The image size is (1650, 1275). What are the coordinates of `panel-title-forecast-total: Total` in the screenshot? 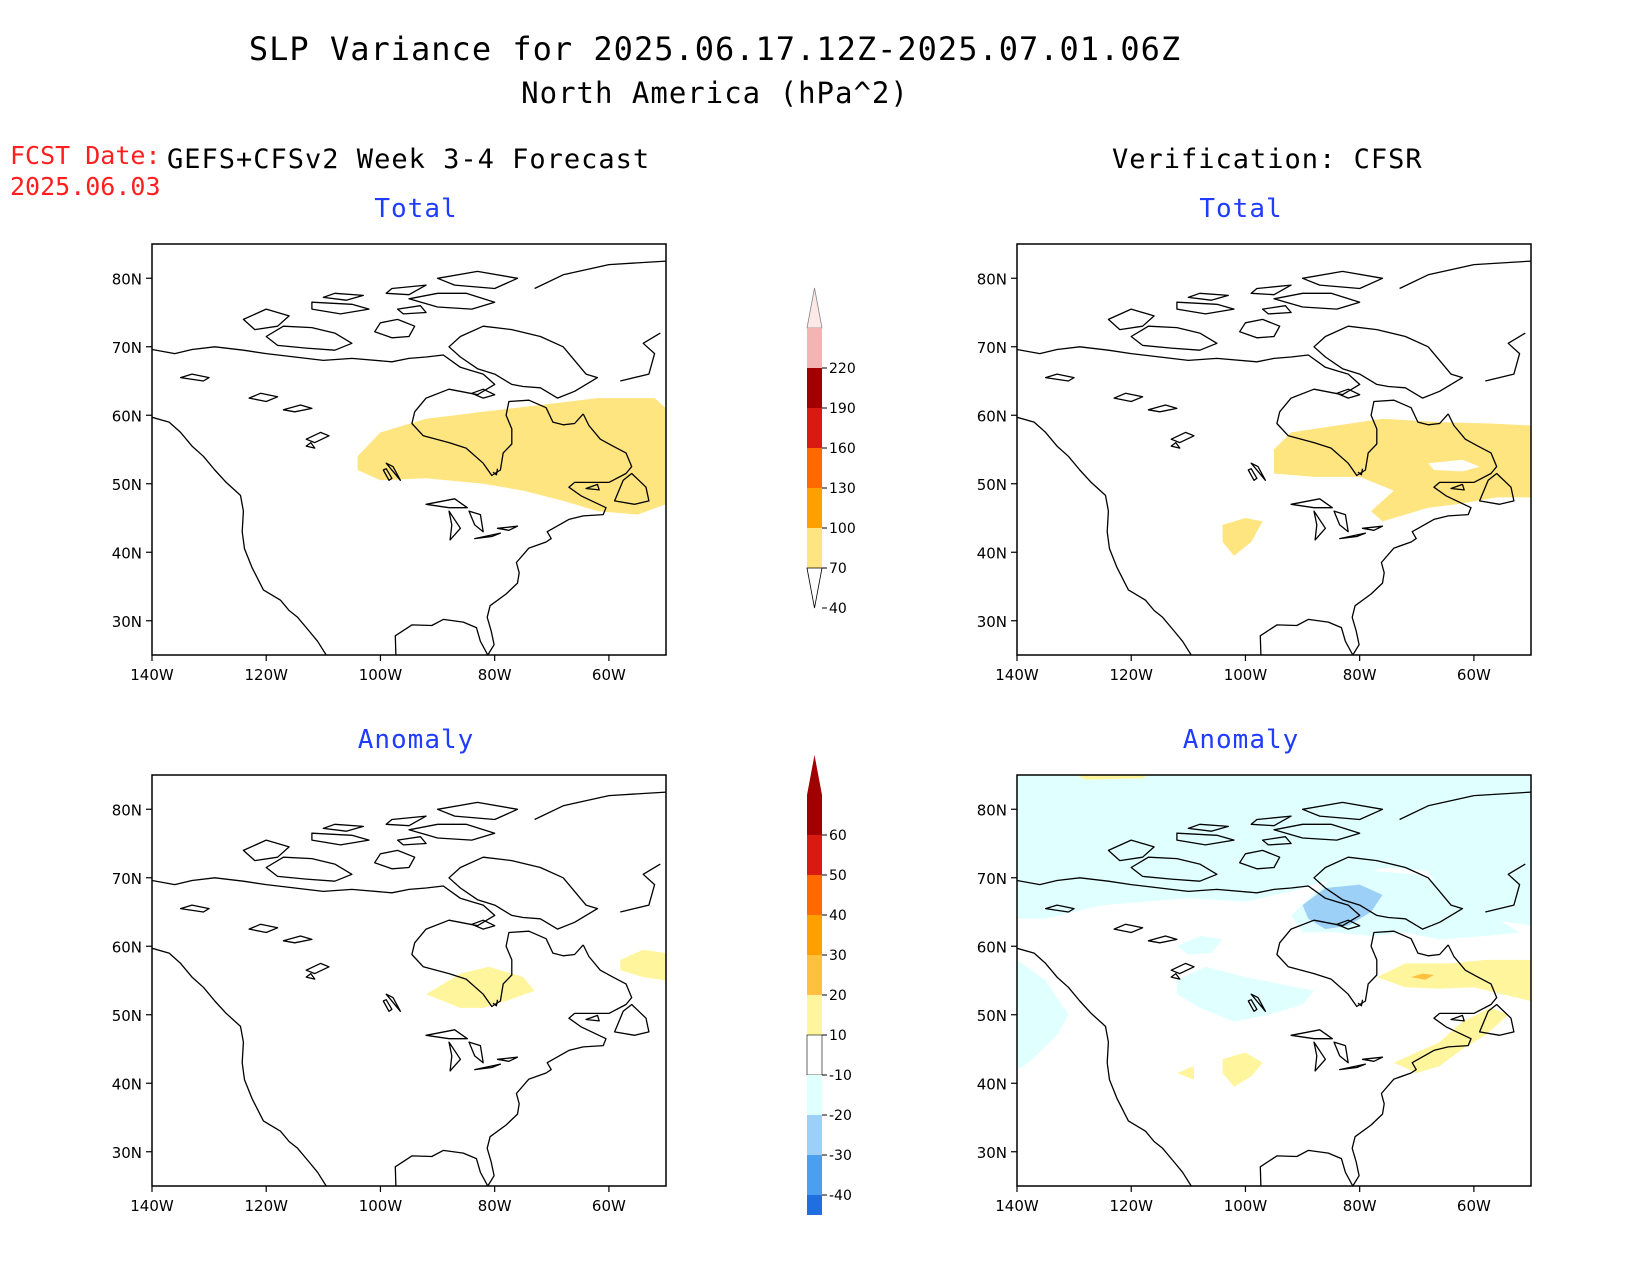 It's located at (416, 209).